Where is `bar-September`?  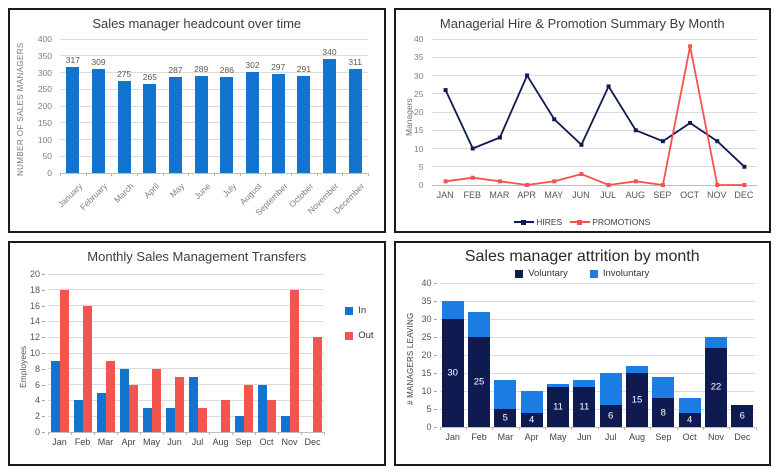
bar-September is located at coordinates (278, 123).